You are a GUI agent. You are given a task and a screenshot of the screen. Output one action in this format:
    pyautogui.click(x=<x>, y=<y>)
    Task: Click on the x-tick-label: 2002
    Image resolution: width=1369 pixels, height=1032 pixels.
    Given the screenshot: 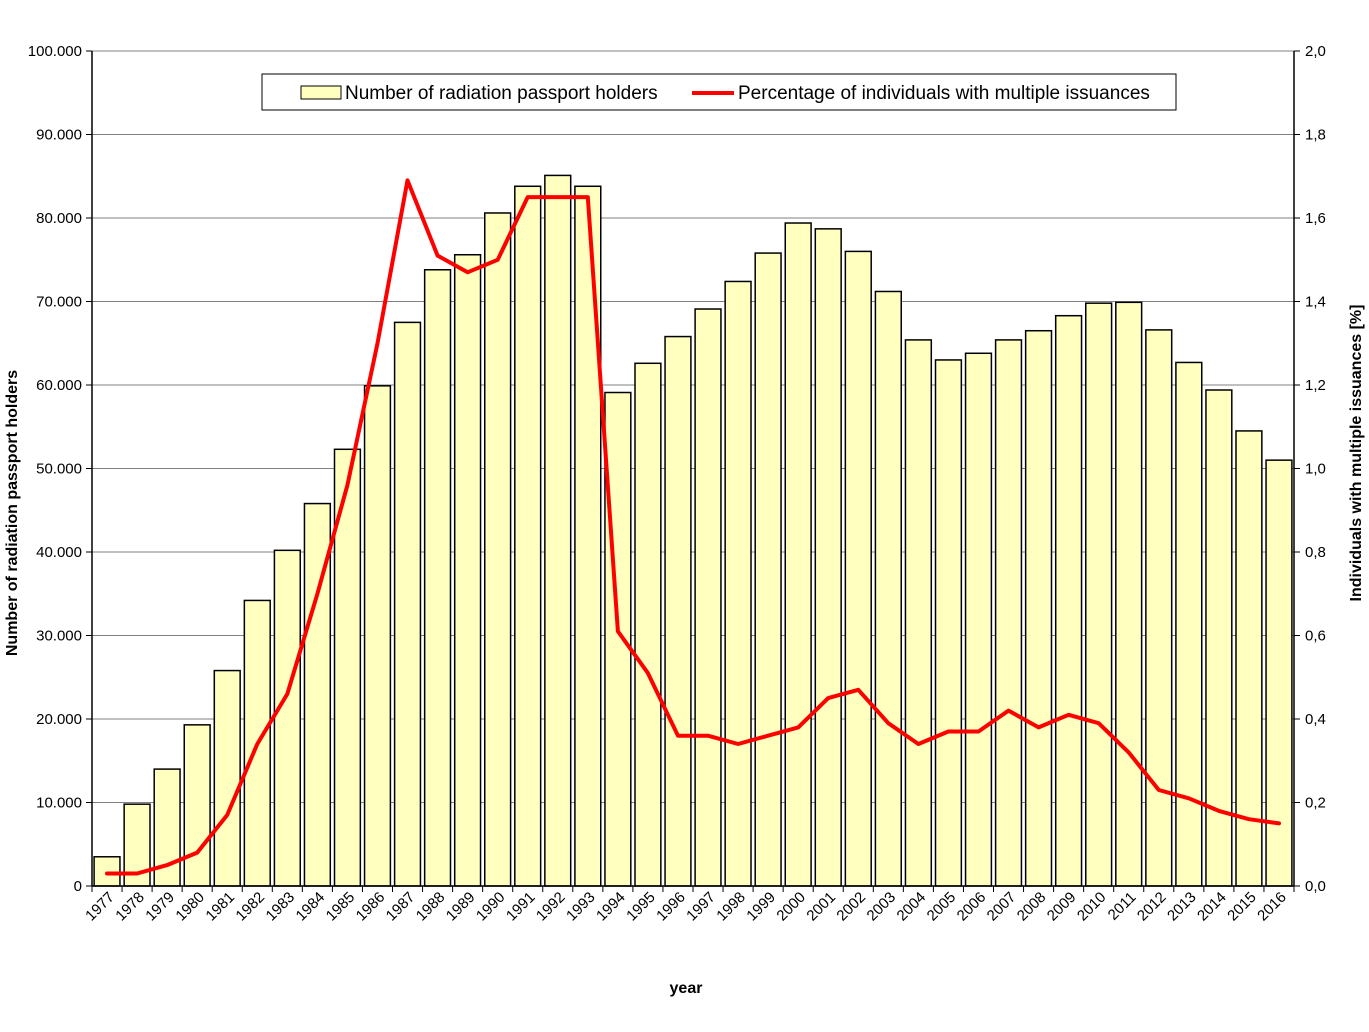 What is the action you would take?
    pyautogui.click(x=851, y=907)
    